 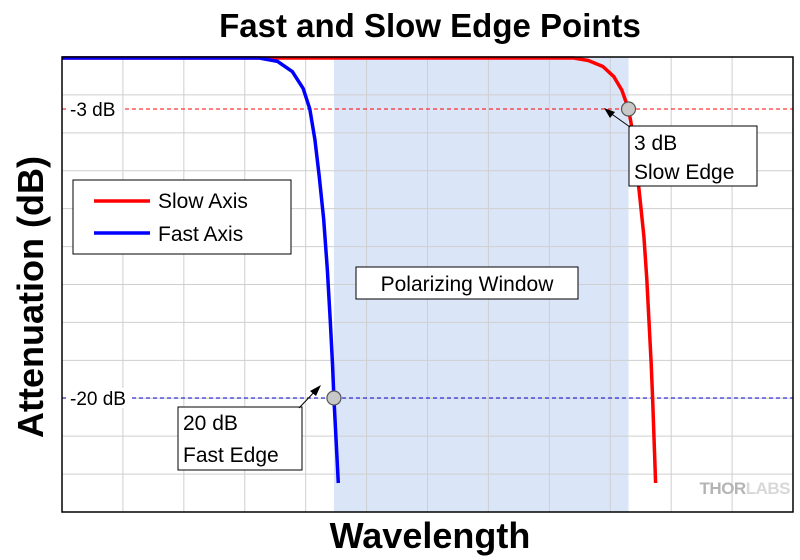 I want to click on slow-edge-annotation-line1: 3 dB, so click(x=655, y=143).